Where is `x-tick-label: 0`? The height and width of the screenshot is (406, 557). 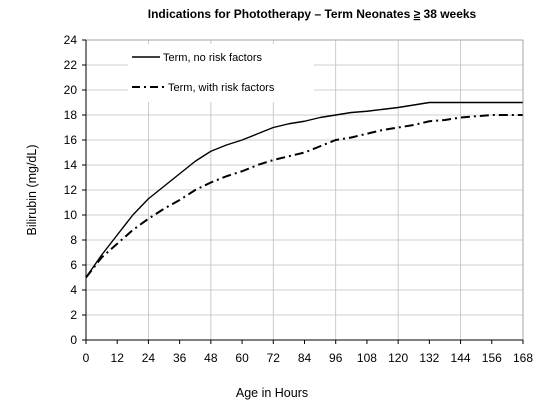
x-tick-label: 0 is located at coordinates (86, 358).